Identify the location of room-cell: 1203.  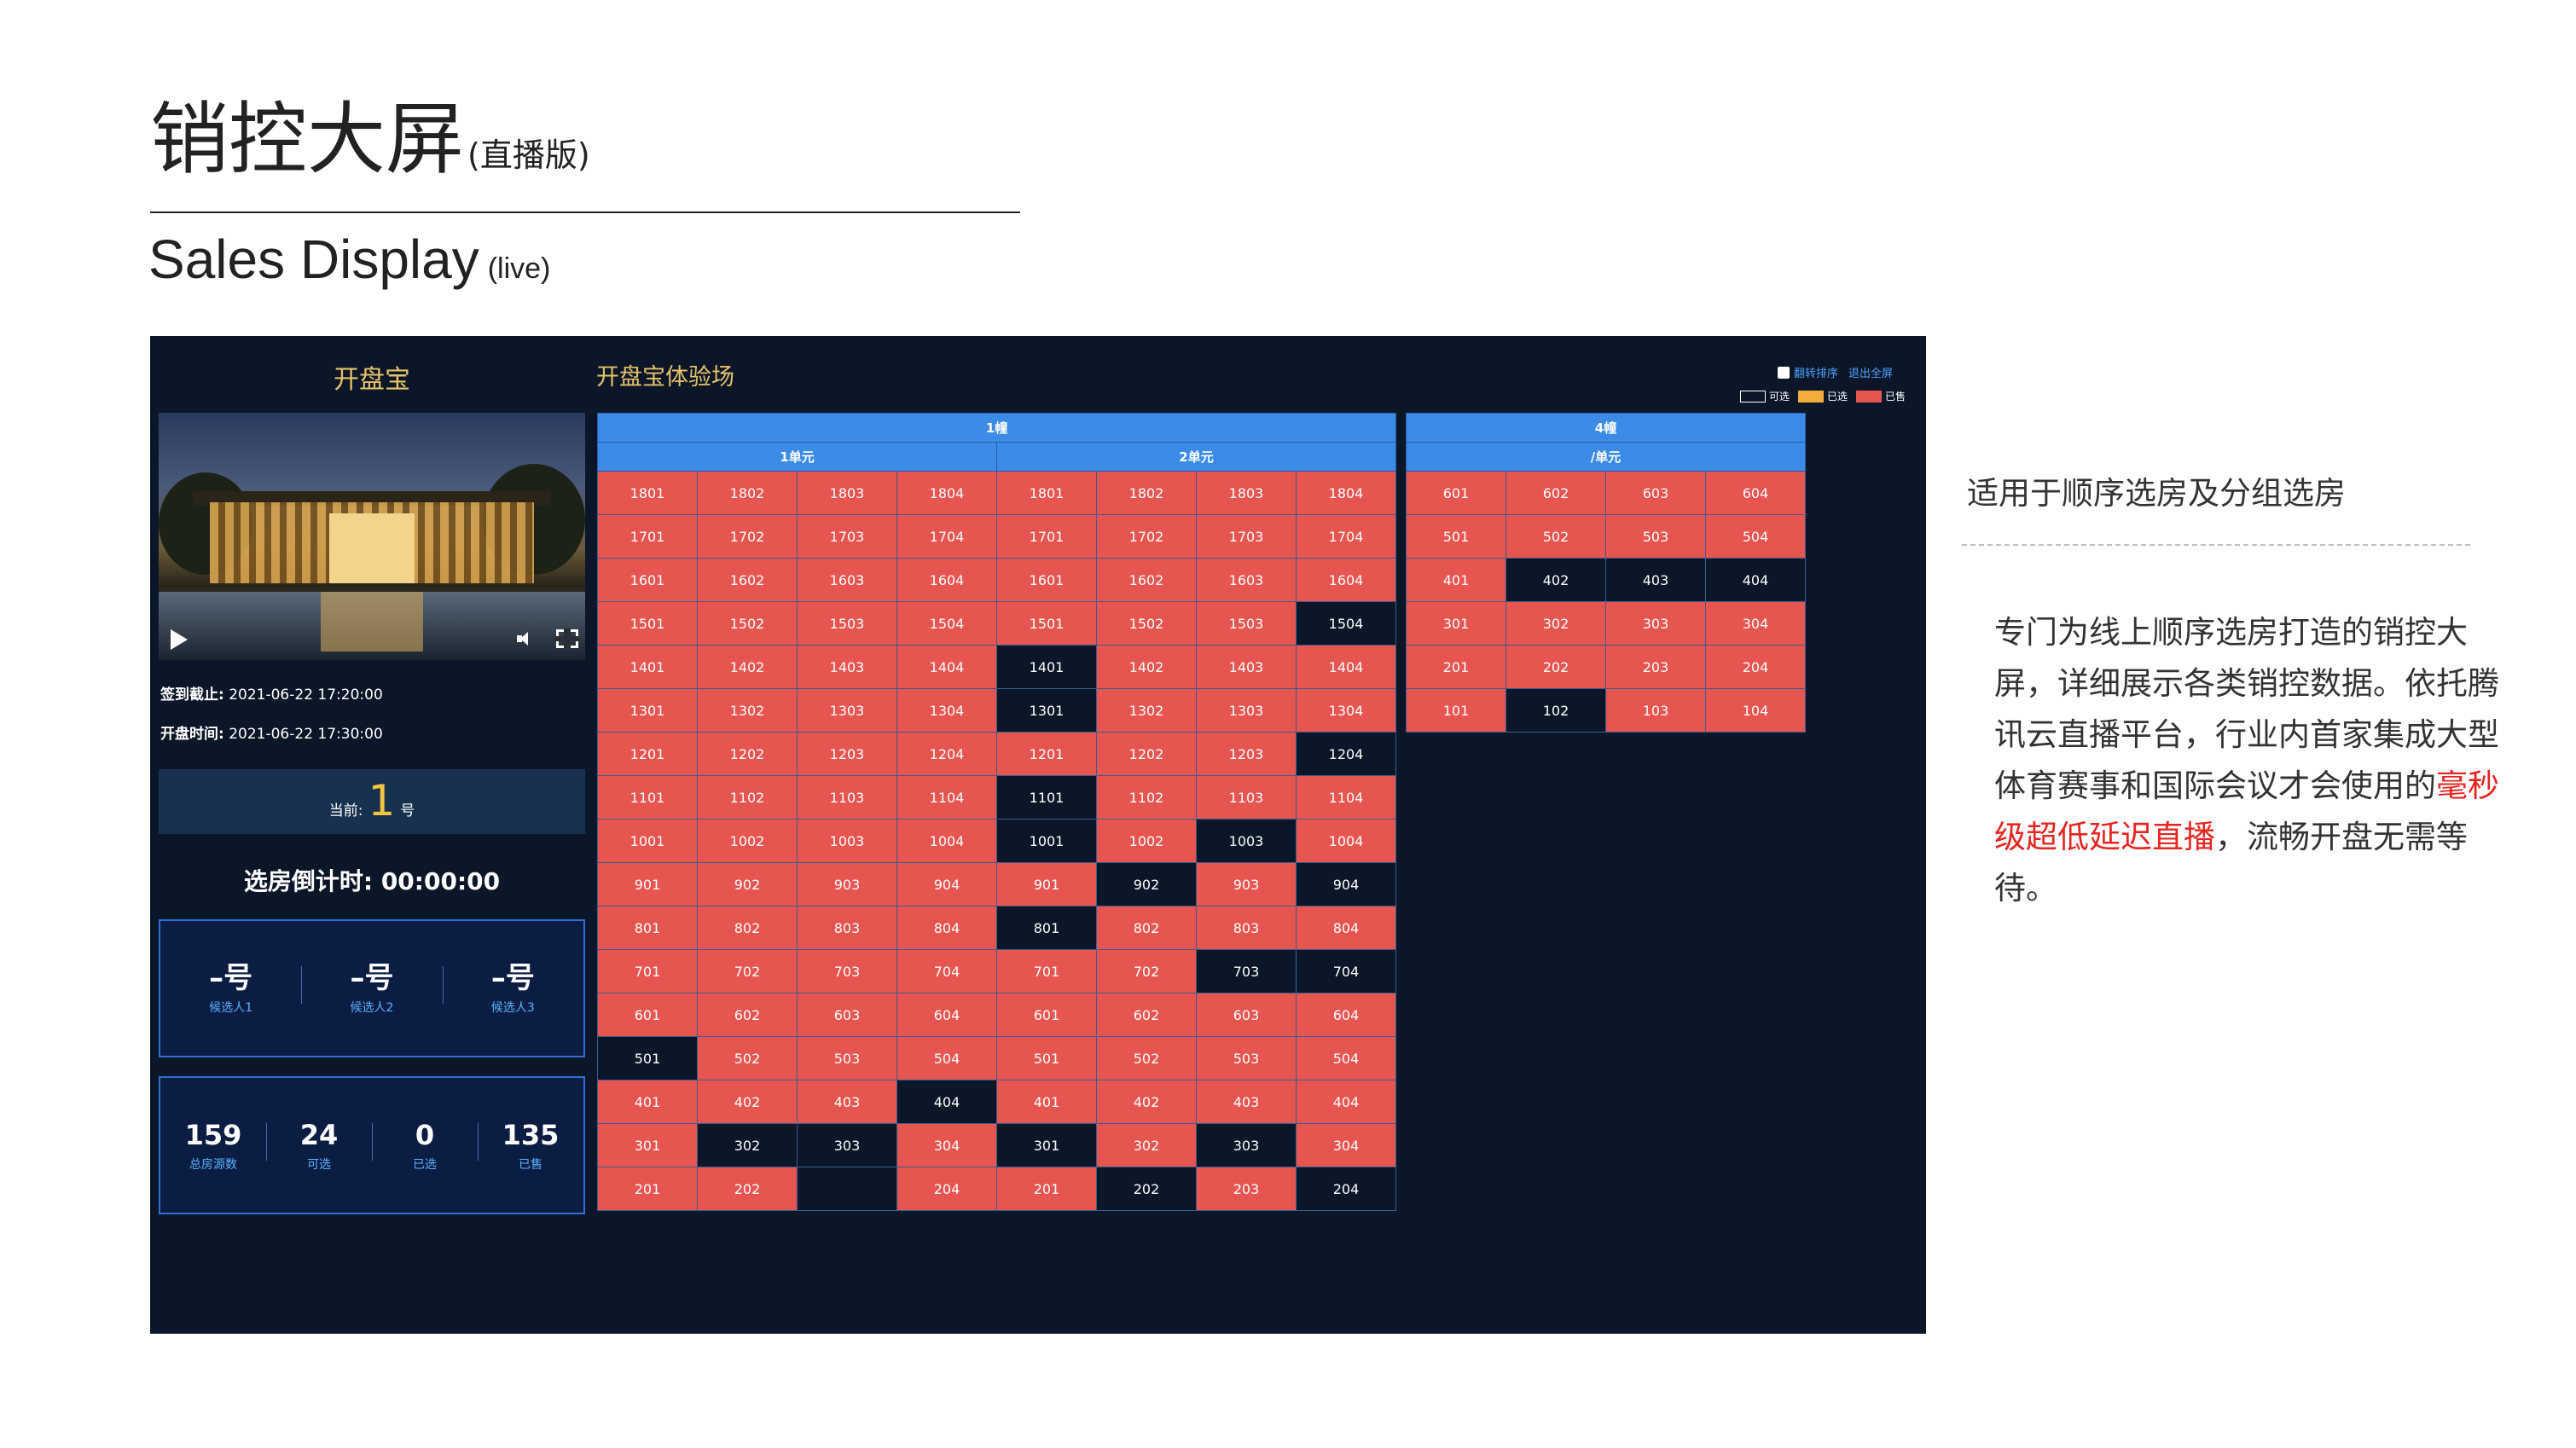
(1246, 754).